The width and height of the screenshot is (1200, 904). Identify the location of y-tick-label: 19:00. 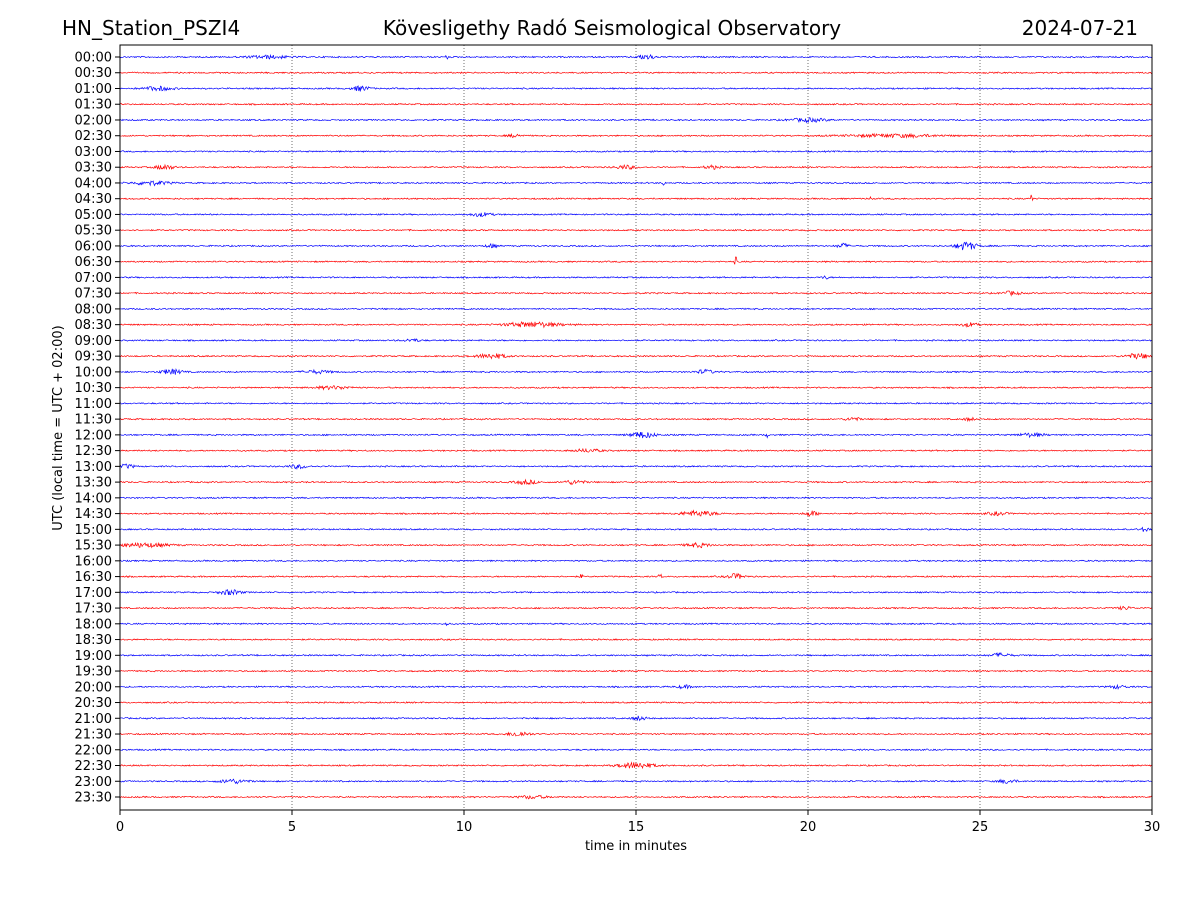
(93, 656).